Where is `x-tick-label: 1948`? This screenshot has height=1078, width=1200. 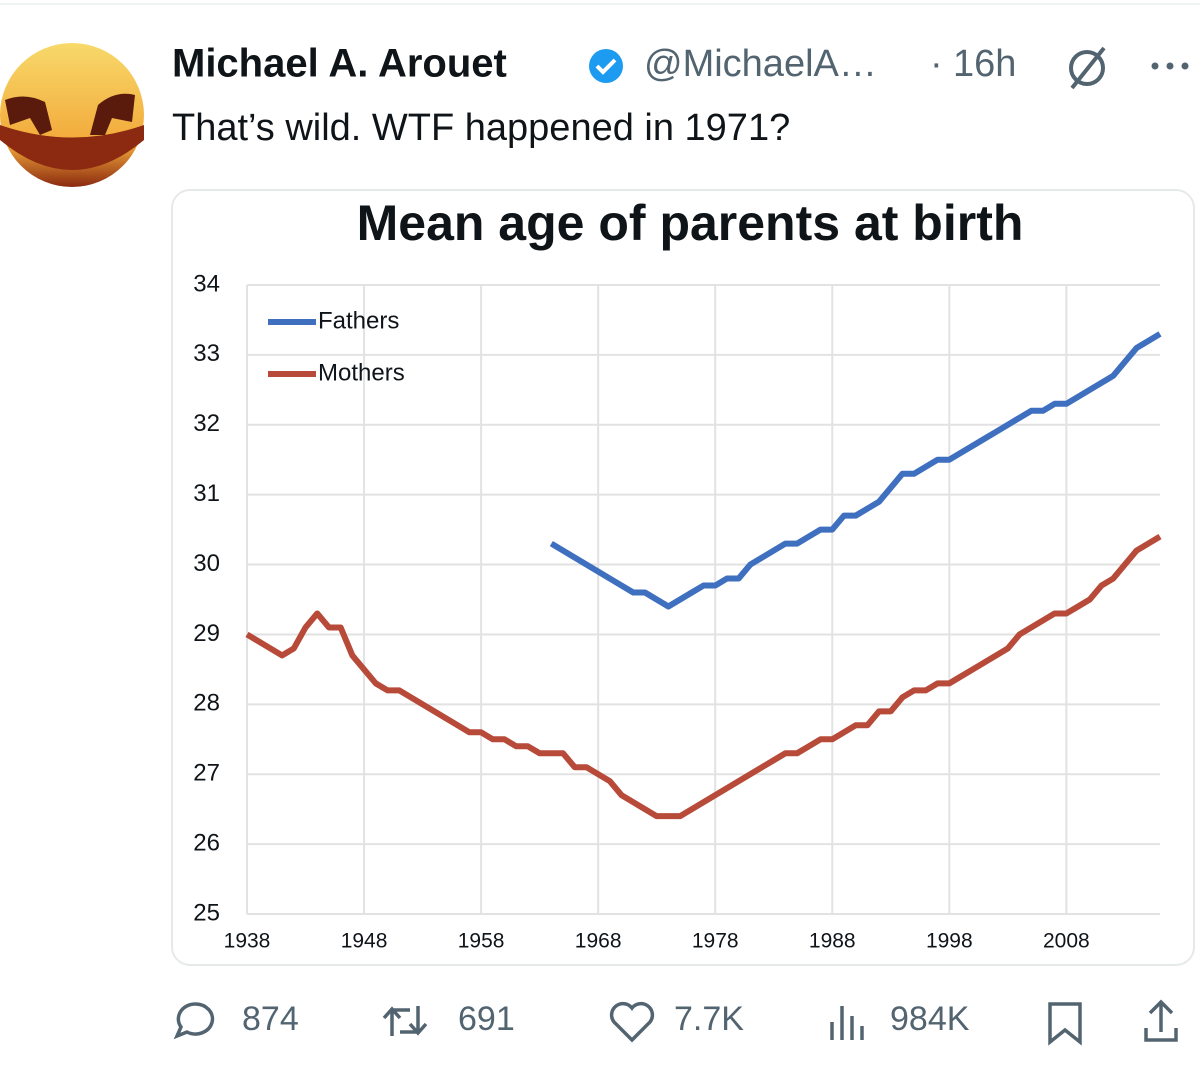 x-tick-label: 1948 is located at coordinates (364, 941).